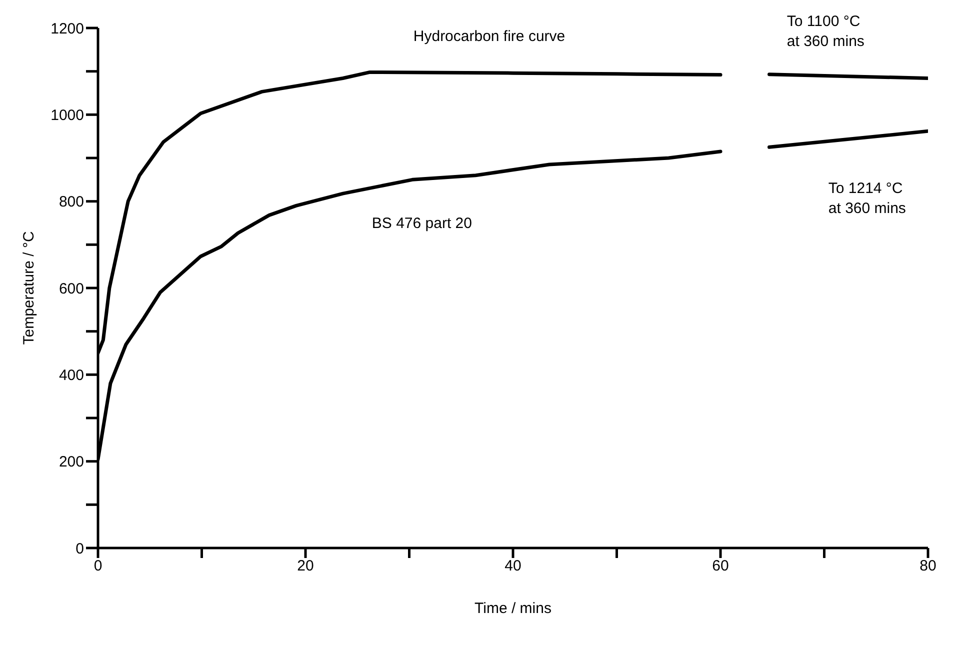 Image resolution: width=969 pixels, height=647 pixels. Describe the element at coordinates (71, 289) in the screenshot. I see `y-tick-label: 600` at that location.